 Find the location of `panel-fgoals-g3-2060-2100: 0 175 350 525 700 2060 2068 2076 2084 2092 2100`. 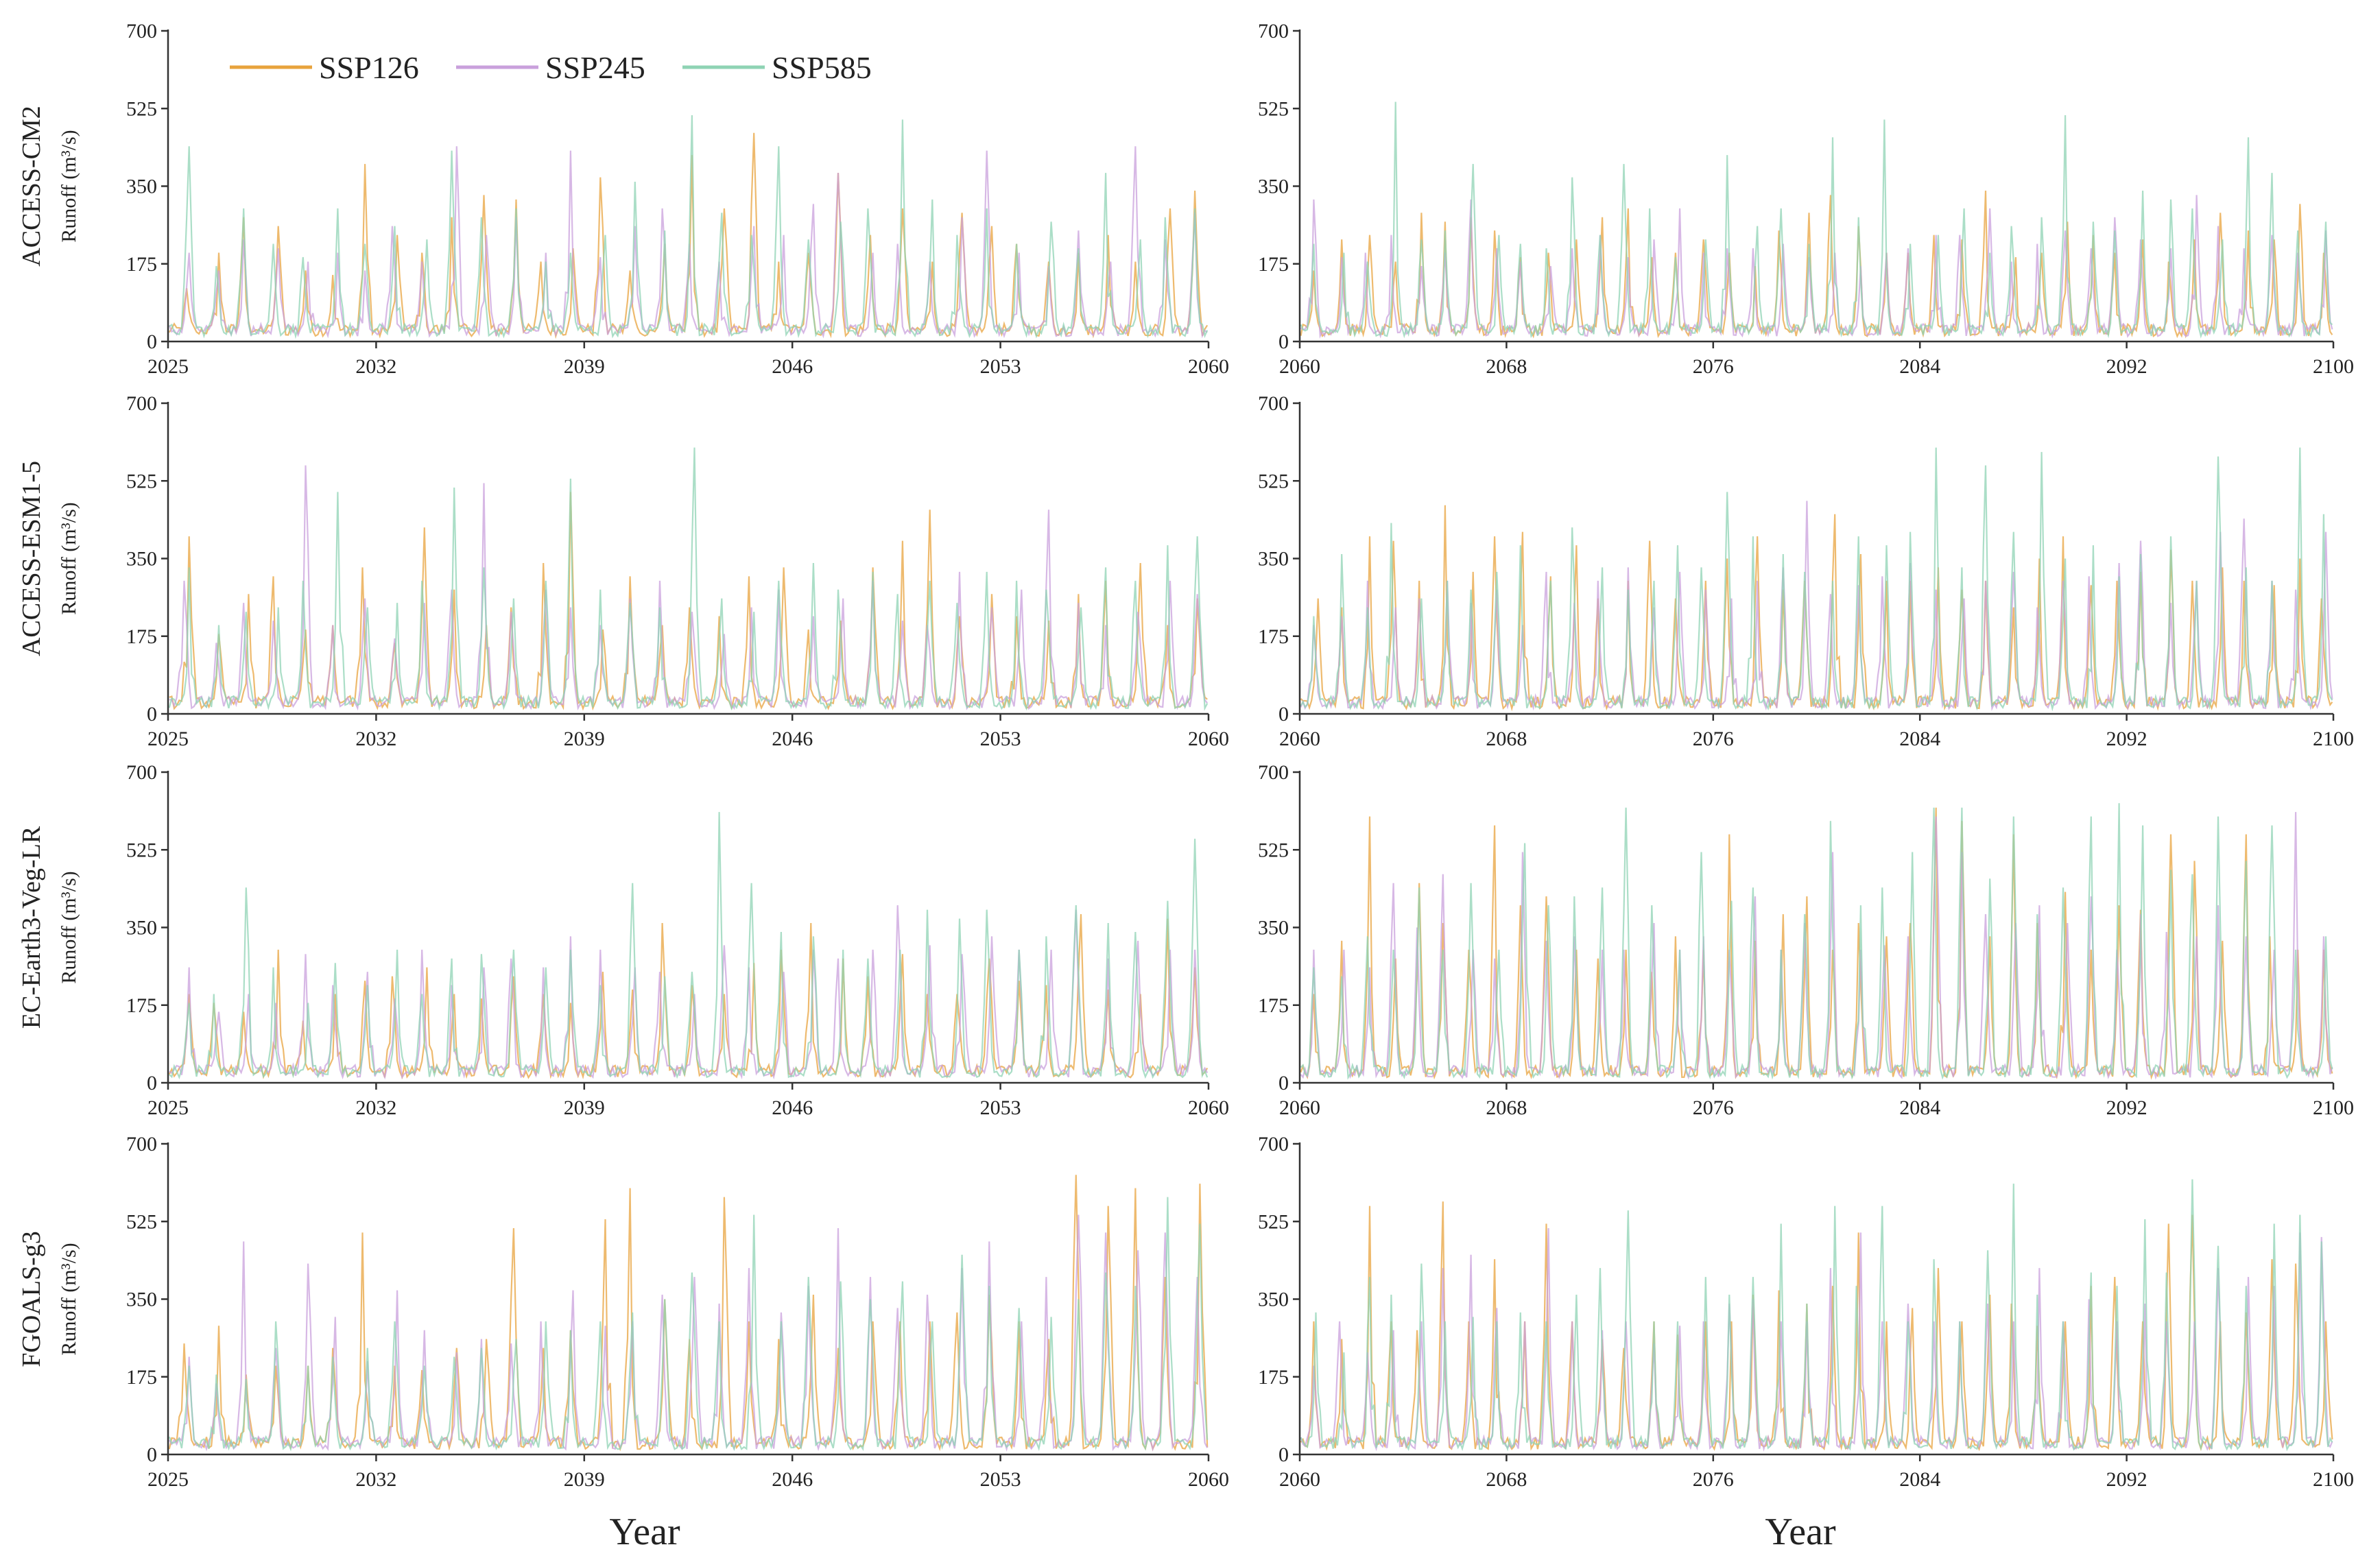

panel-fgoals-g3-2060-2100: 0 175 350 525 700 2060 2068 2076 2084 2092 2100 is located at coordinates (1806, 1312).